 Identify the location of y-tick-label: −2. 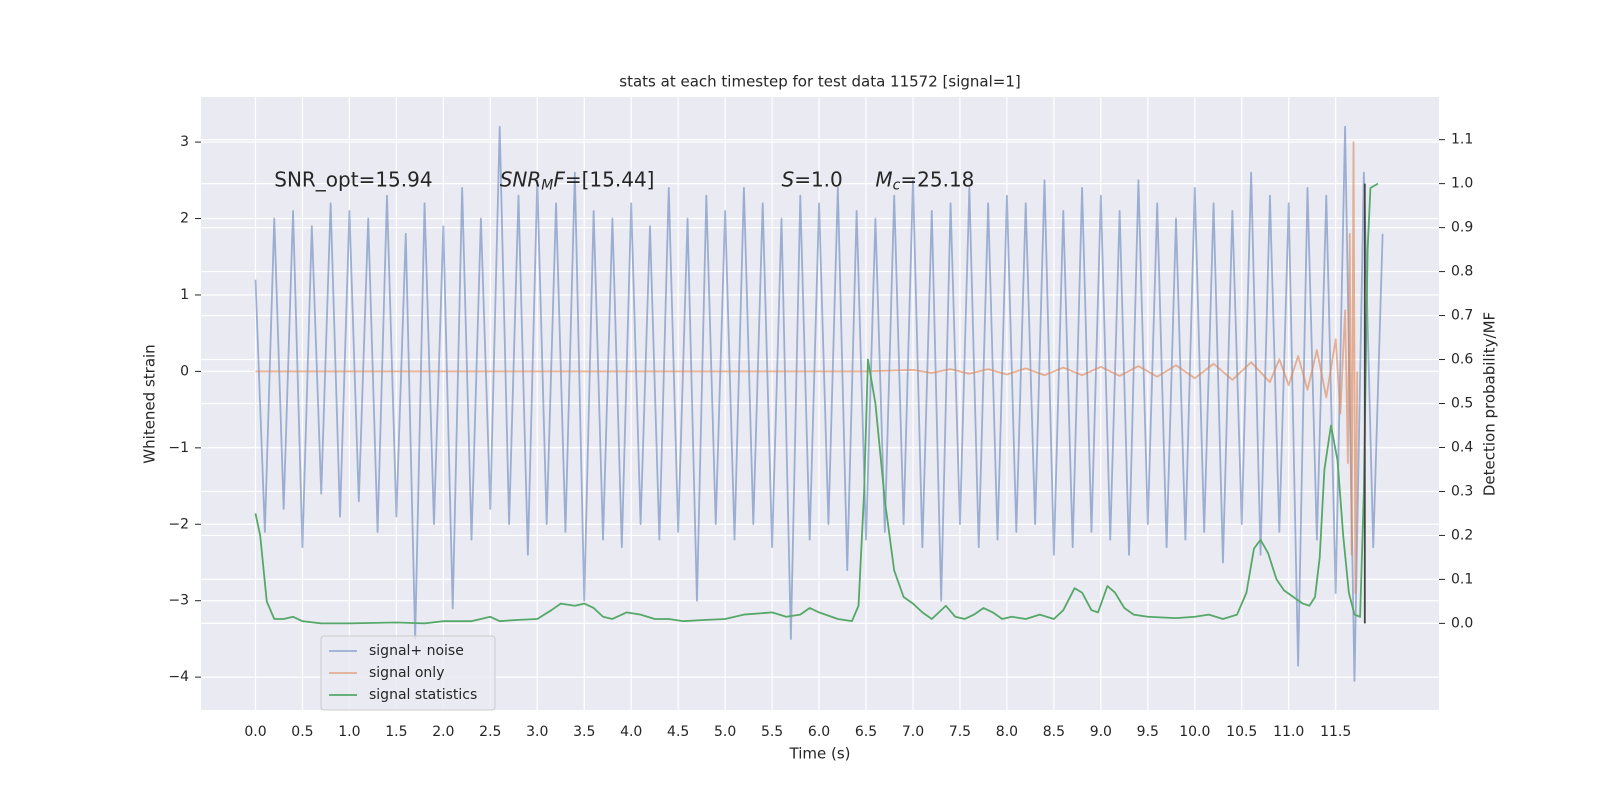
(178, 524).